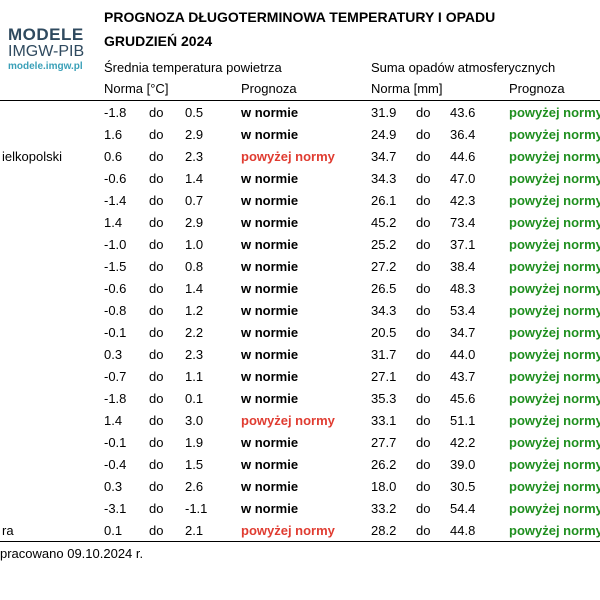 Image resolution: width=600 pixels, height=600 pixels. I want to click on precipitation-norm-min: 35.3, so click(384, 398).